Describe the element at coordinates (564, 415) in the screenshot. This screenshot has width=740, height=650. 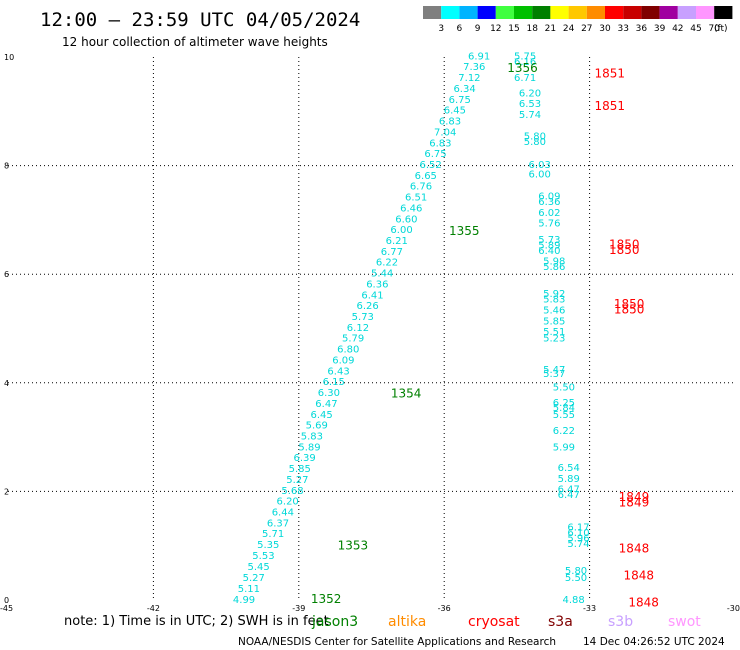
I see `wave-height-value: 5.55` at that location.